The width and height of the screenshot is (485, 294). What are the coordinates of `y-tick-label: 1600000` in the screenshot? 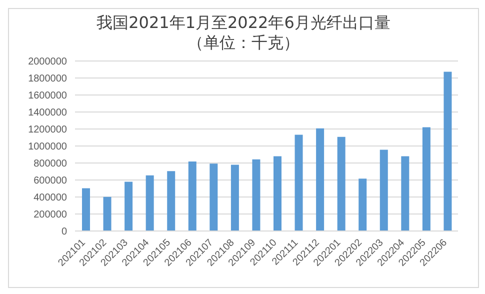 It's located at (48, 96).